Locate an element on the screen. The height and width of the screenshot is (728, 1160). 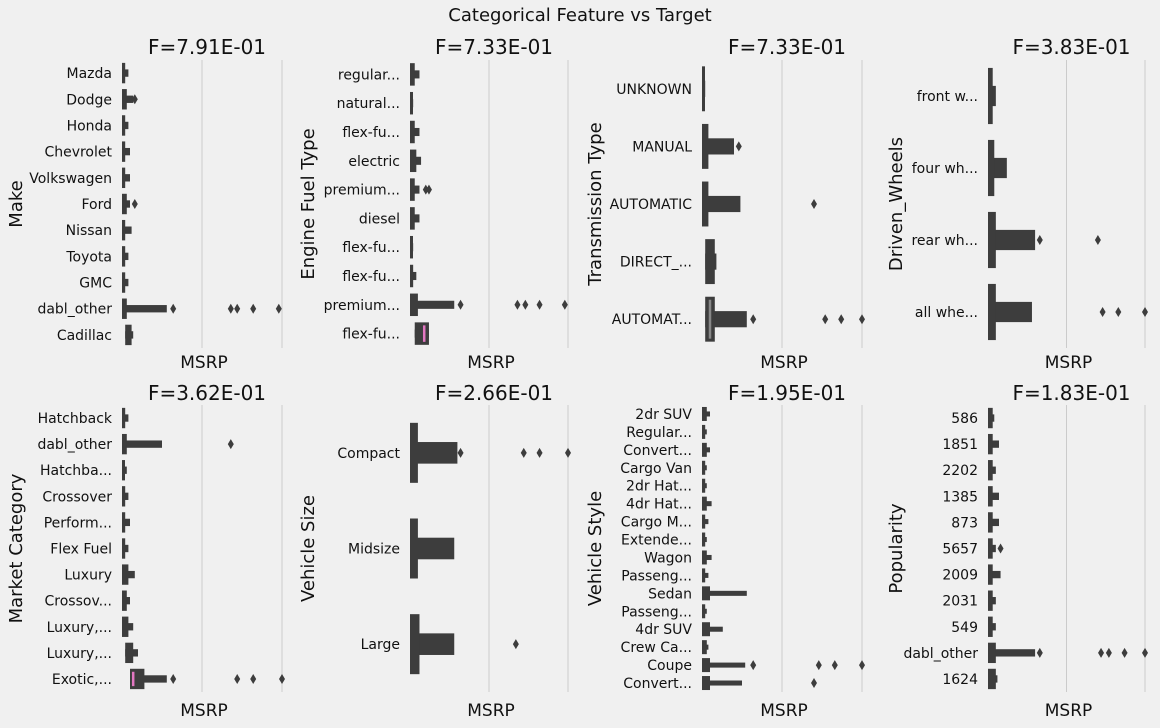
y-tick-label: Dodge is located at coordinates (89, 100).